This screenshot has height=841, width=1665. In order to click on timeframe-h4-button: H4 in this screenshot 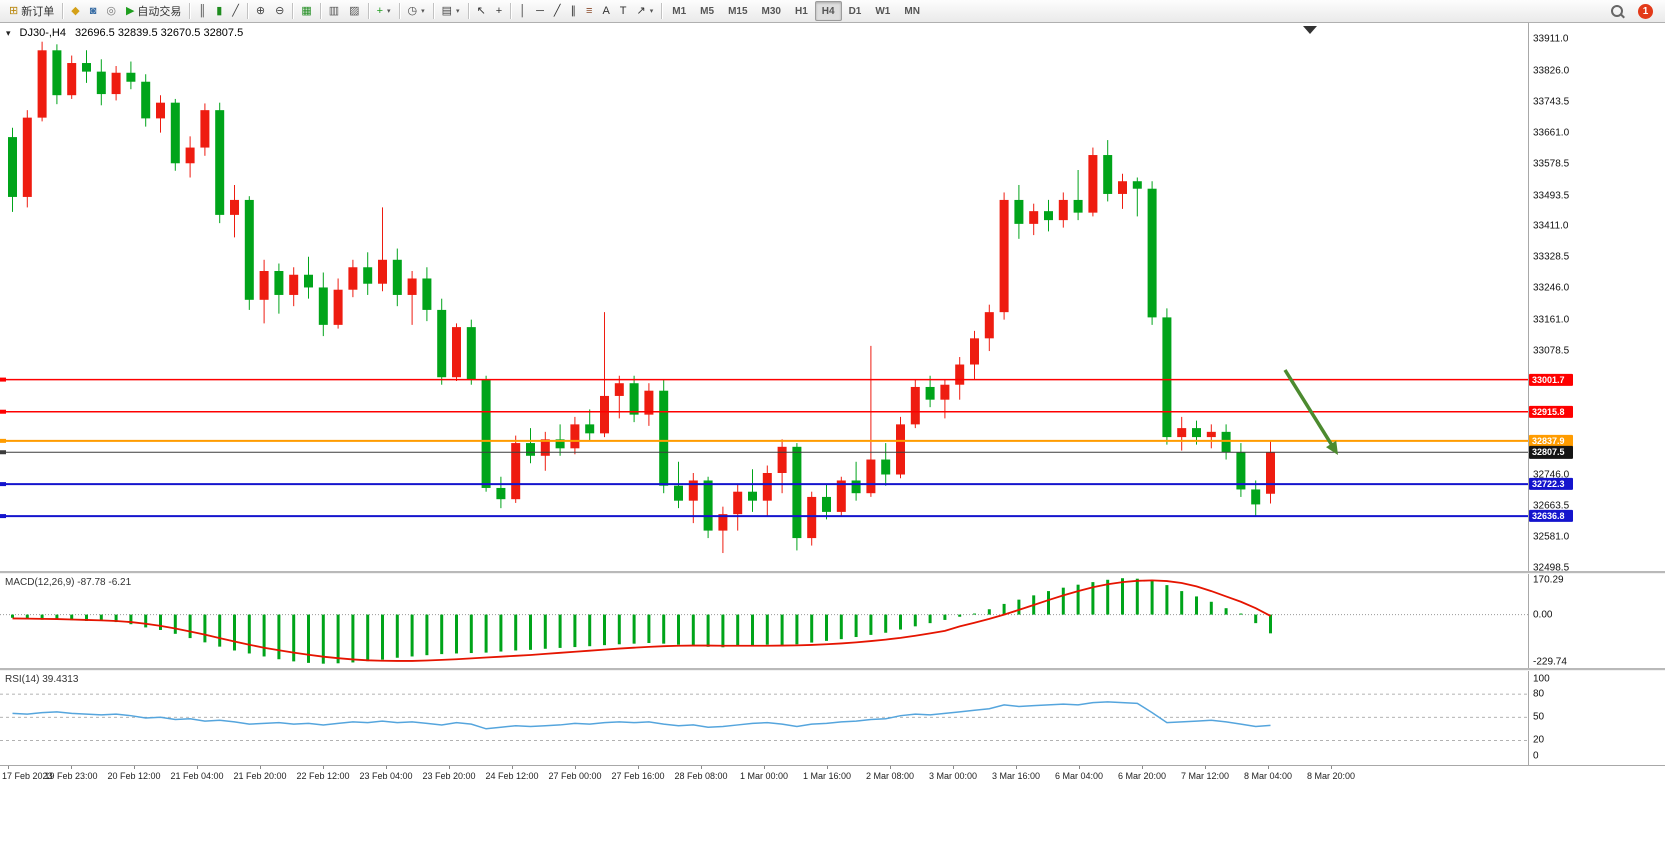, I will do `click(828, 11)`.